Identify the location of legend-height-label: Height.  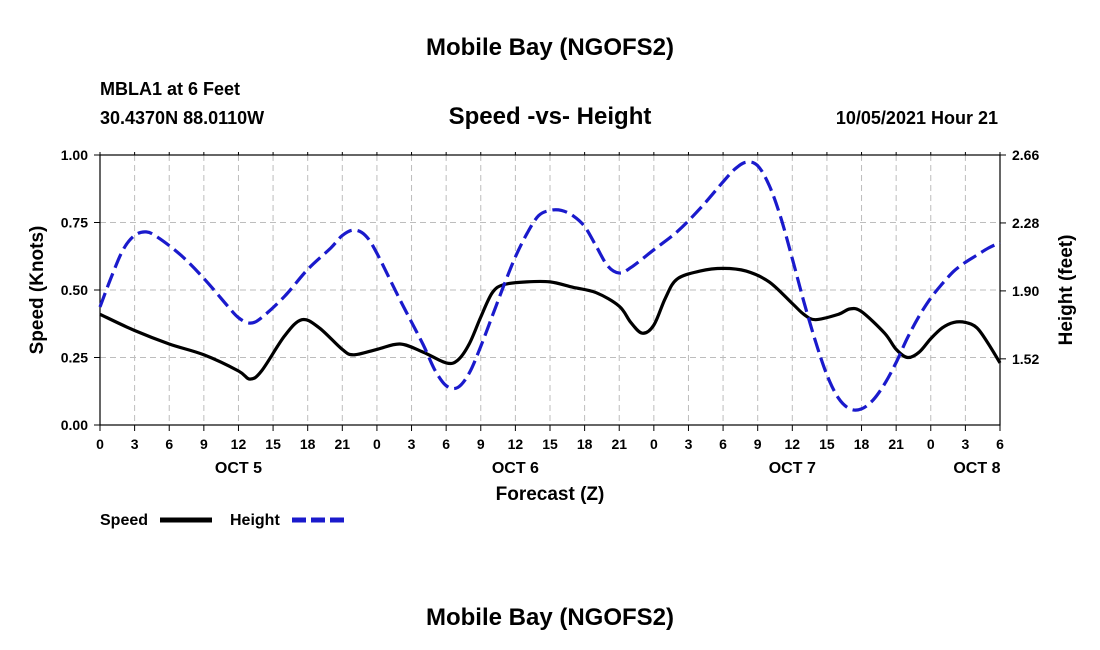
(255, 520).